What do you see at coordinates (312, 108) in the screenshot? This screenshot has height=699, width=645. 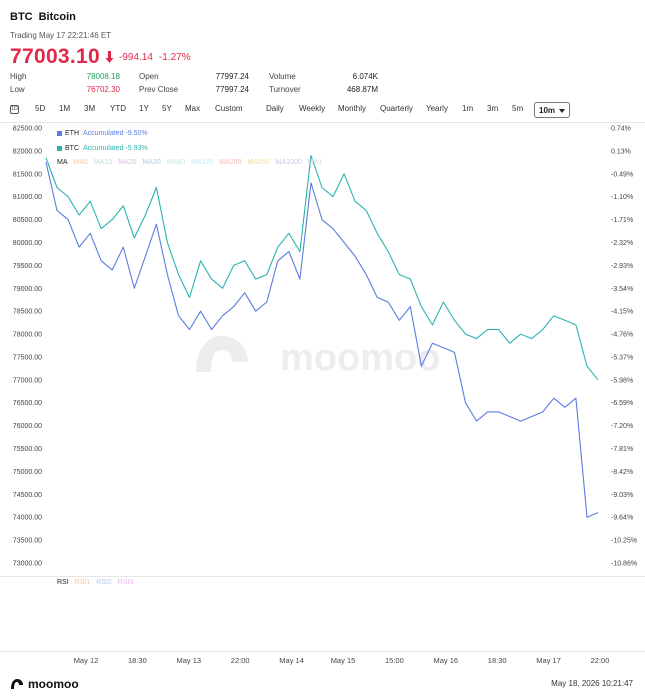 I see `interval-weekly: Weekly` at bounding box center [312, 108].